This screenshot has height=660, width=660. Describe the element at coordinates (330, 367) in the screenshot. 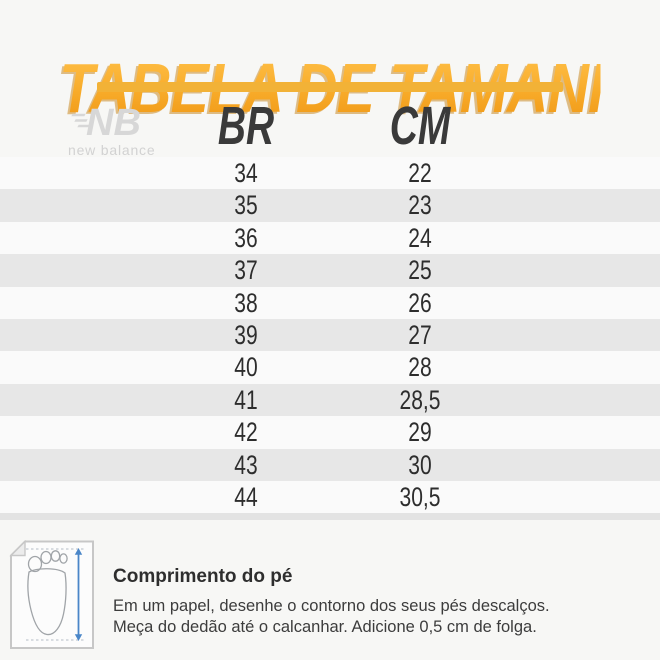

I see `table-row: 40 28` at that location.